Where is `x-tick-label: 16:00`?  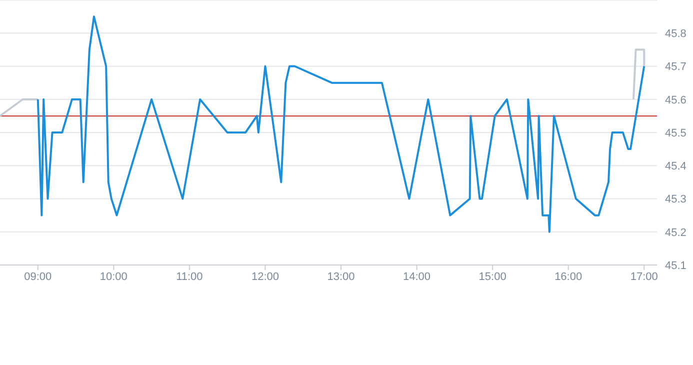 x-tick-label: 16:00 is located at coordinates (568, 276).